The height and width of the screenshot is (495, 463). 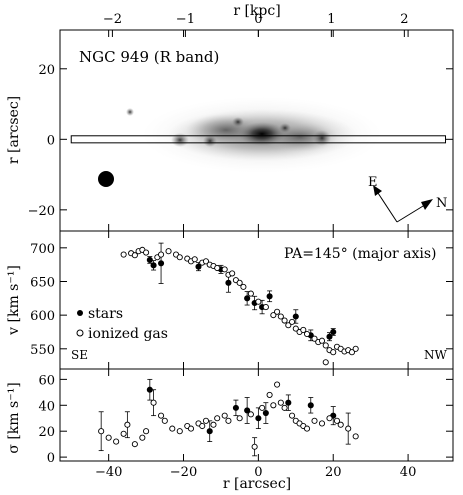 What do you see at coordinates (404, 19) in the screenshot?
I see `top-axis-tick-label: 2` at bounding box center [404, 19].